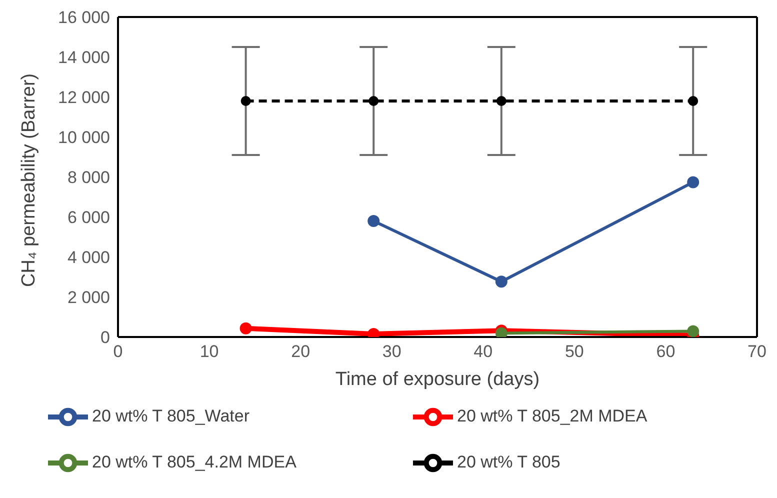  What do you see at coordinates (574, 352) in the screenshot?
I see `x-tick-label: 50` at bounding box center [574, 352].